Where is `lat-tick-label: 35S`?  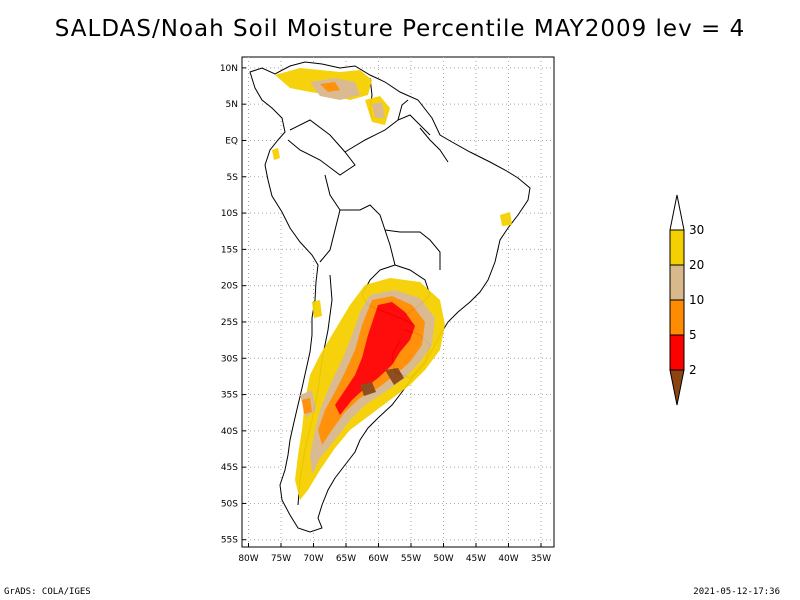 lat-tick-label: 35S is located at coordinates (229, 396).